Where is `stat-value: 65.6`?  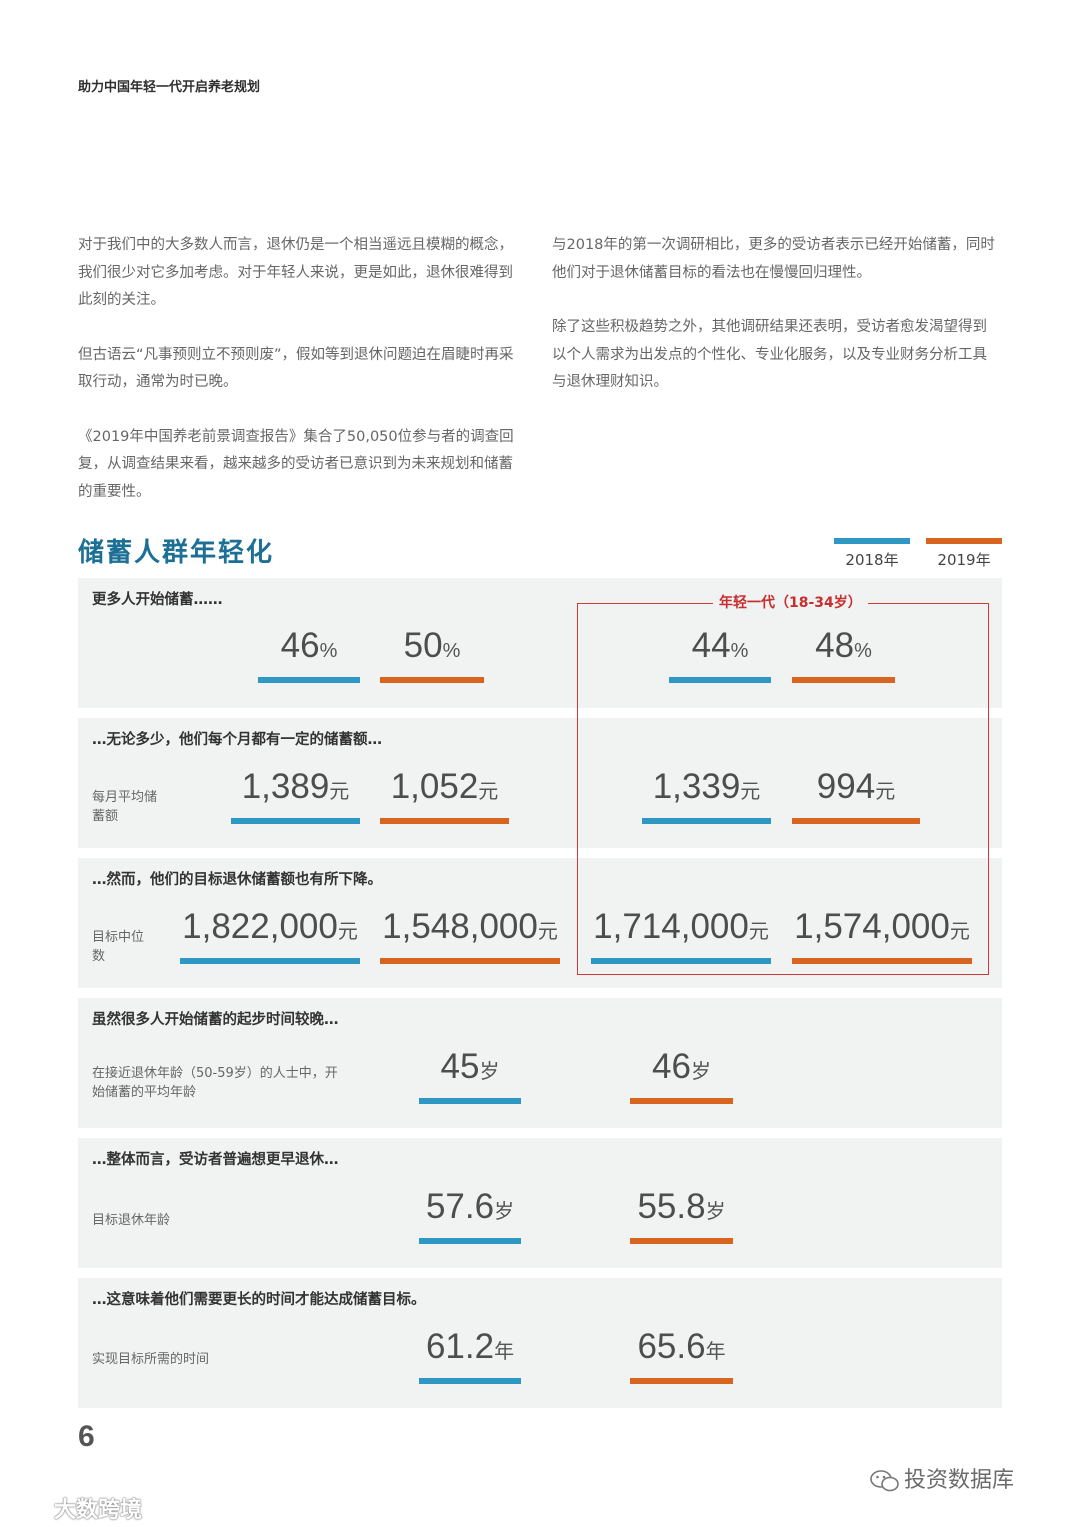 stat-value: 65.6 is located at coordinates (671, 1346).